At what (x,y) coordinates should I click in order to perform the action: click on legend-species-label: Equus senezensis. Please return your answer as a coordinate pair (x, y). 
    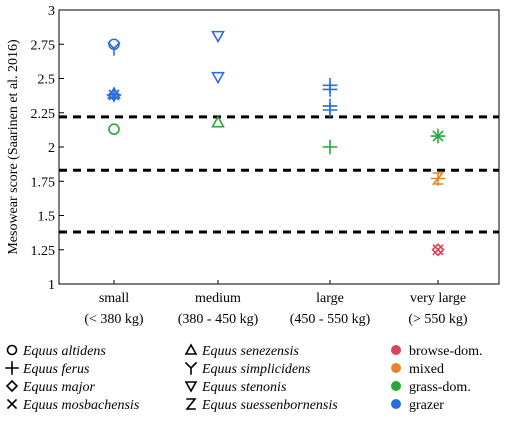
    Looking at the image, I should click on (250, 351).